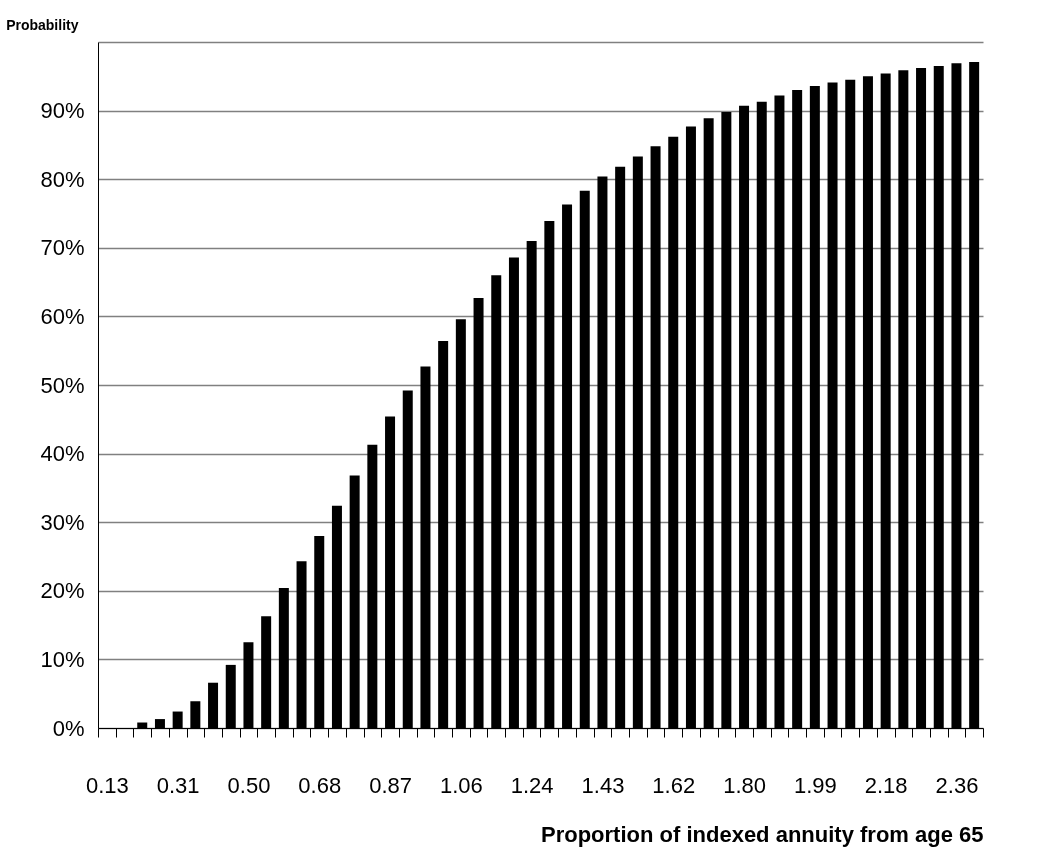 The image size is (1037, 852). What do you see at coordinates (62, 111) in the screenshot?
I see `y-tick-label: 90%` at bounding box center [62, 111].